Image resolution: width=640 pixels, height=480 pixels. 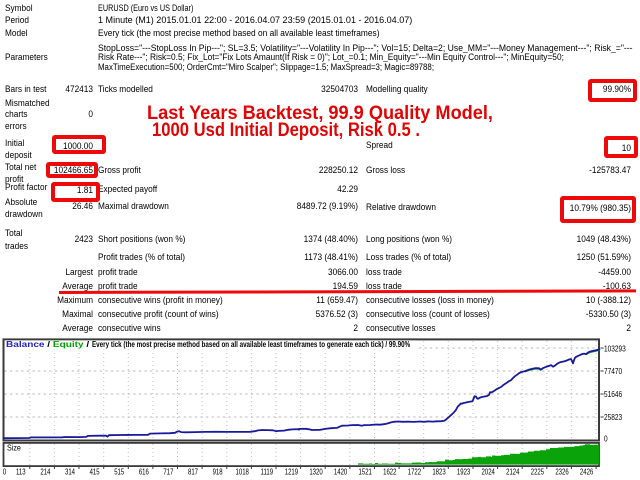 I want to click on svg-text: 1521, so click(x=365, y=473).